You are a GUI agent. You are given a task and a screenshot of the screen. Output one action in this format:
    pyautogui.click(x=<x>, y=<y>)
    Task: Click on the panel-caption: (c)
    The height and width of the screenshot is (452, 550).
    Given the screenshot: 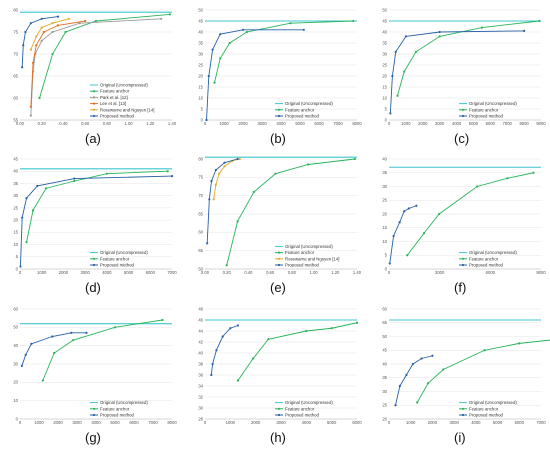 What is the action you would take?
    pyautogui.click(x=462, y=138)
    